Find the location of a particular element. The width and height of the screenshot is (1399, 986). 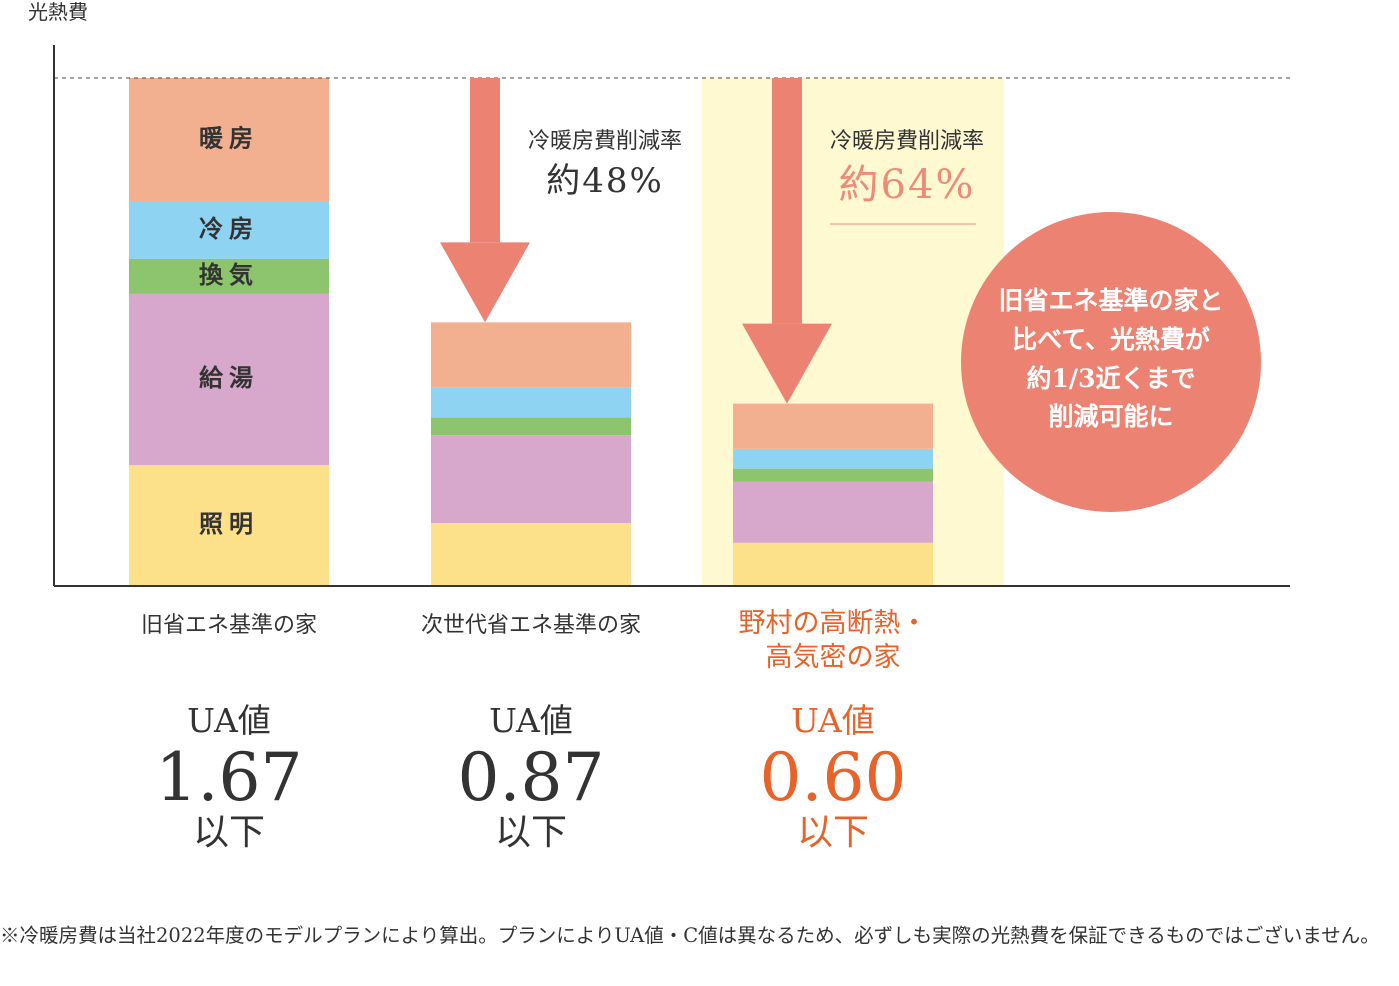

callout-circle is located at coordinates (1111, 362).